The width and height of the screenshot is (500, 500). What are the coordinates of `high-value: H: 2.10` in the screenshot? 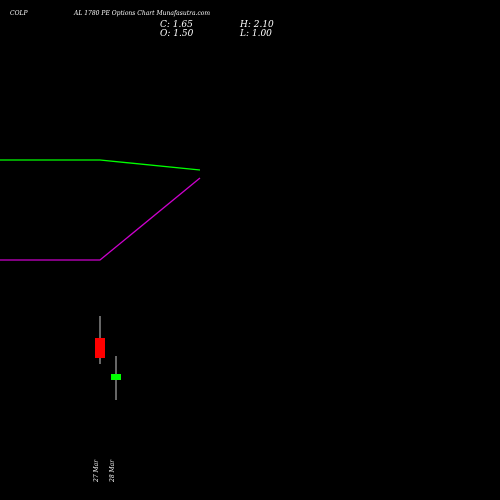 It's located at (257, 25).